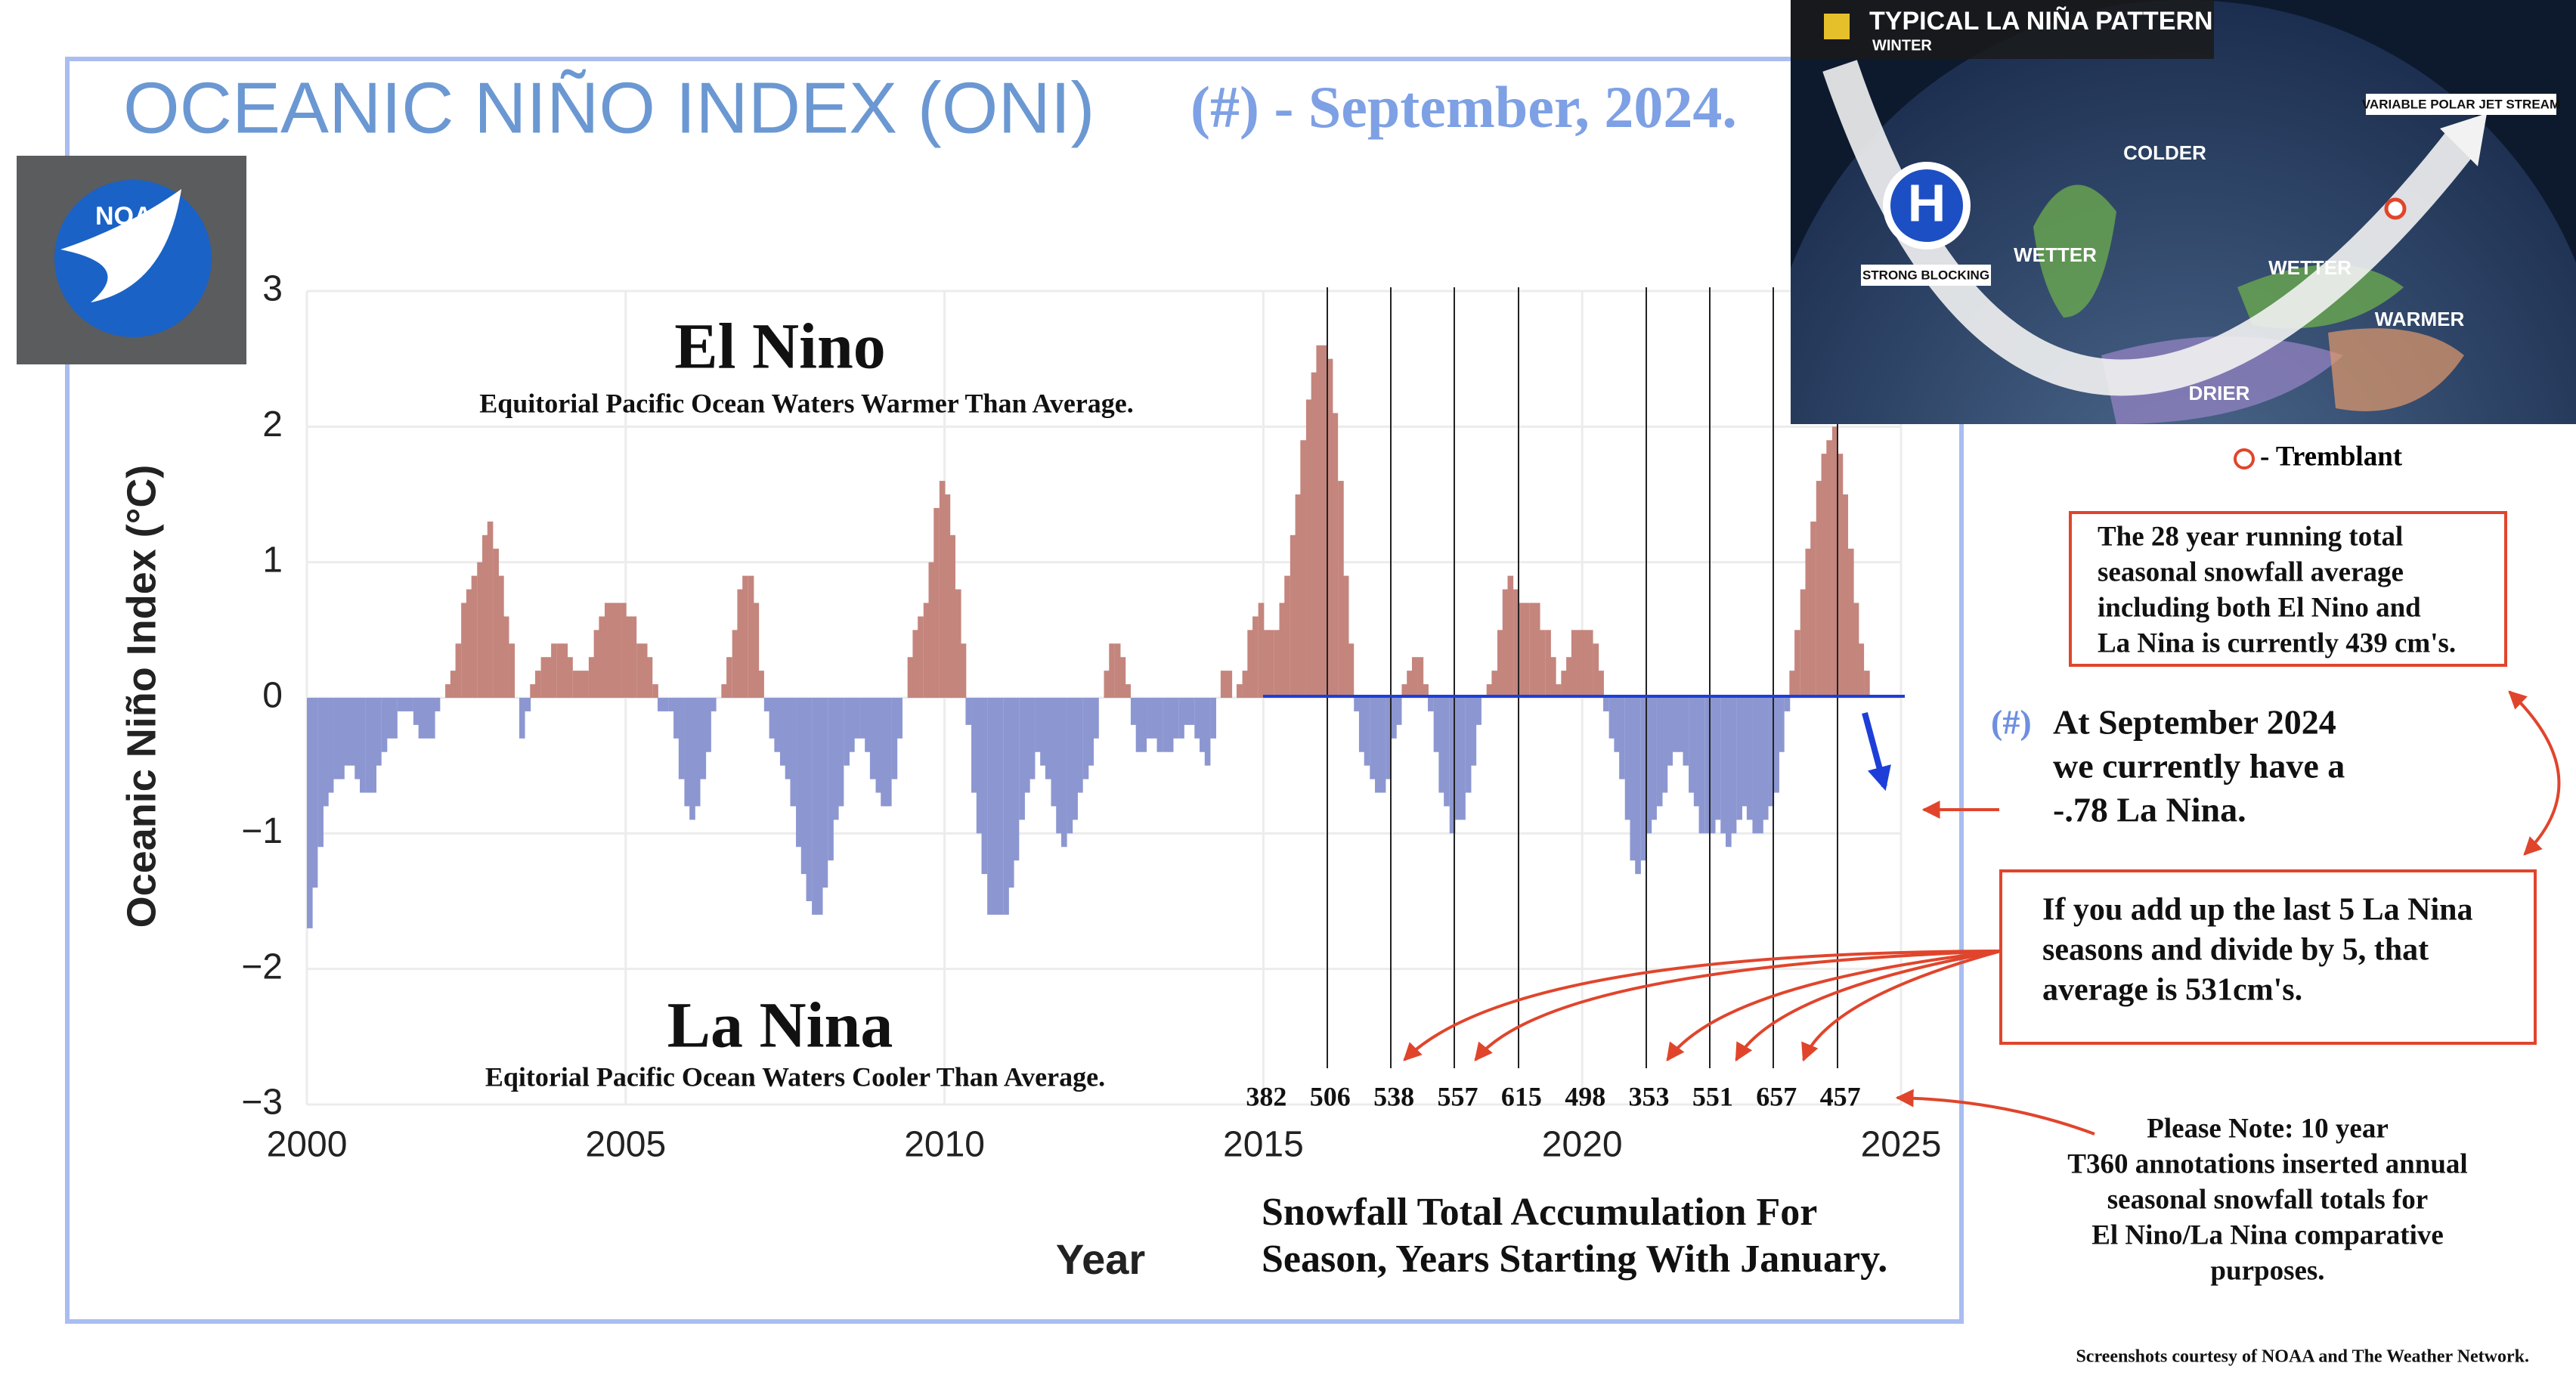 This screenshot has width=2576, height=1385. Describe the element at coordinates (2235, 950) in the screenshot. I see `note-line: seasons and divide by 5, that` at that location.